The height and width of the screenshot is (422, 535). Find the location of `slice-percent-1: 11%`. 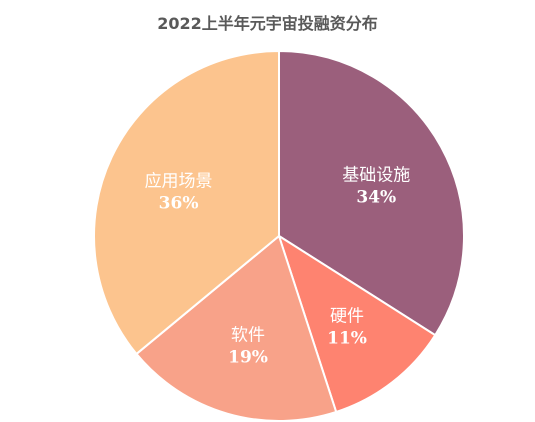

slice-percent-1: 11% is located at coordinates (347, 339).